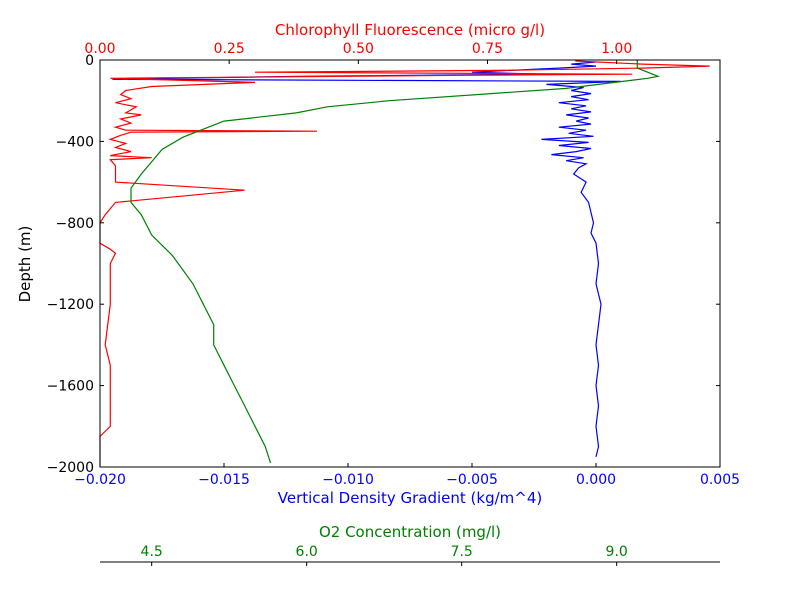 The image size is (800, 600). I want to click on depth-tick-label: −1600, so click(70, 387).